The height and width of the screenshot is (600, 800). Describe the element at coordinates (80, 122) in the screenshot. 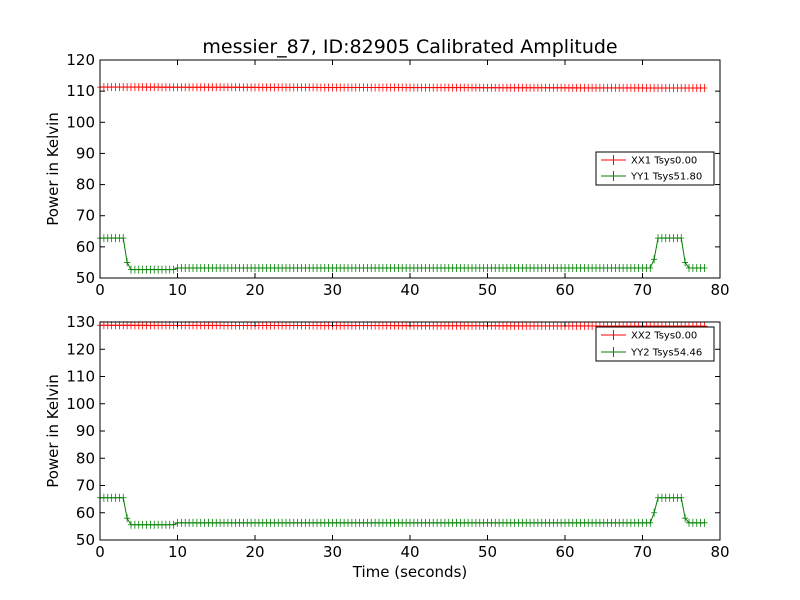

I see `top-ytick-label-5: 100` at that location.